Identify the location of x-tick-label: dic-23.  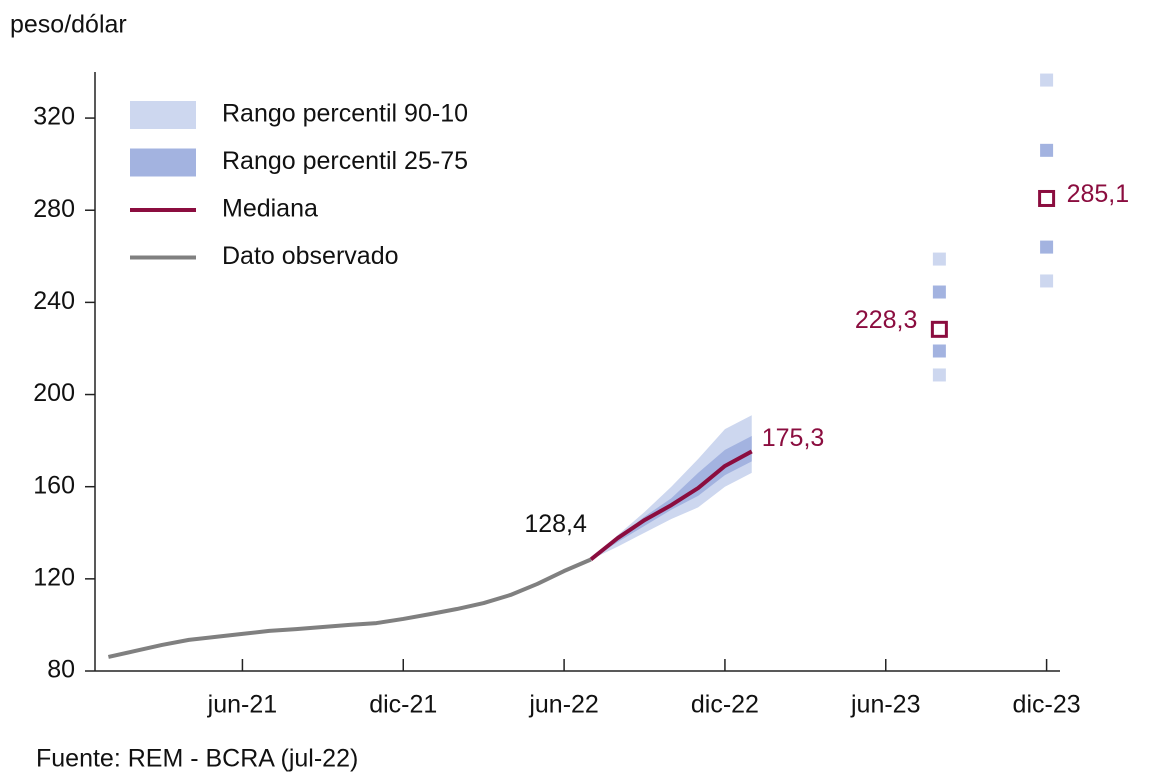
(1047, 705).